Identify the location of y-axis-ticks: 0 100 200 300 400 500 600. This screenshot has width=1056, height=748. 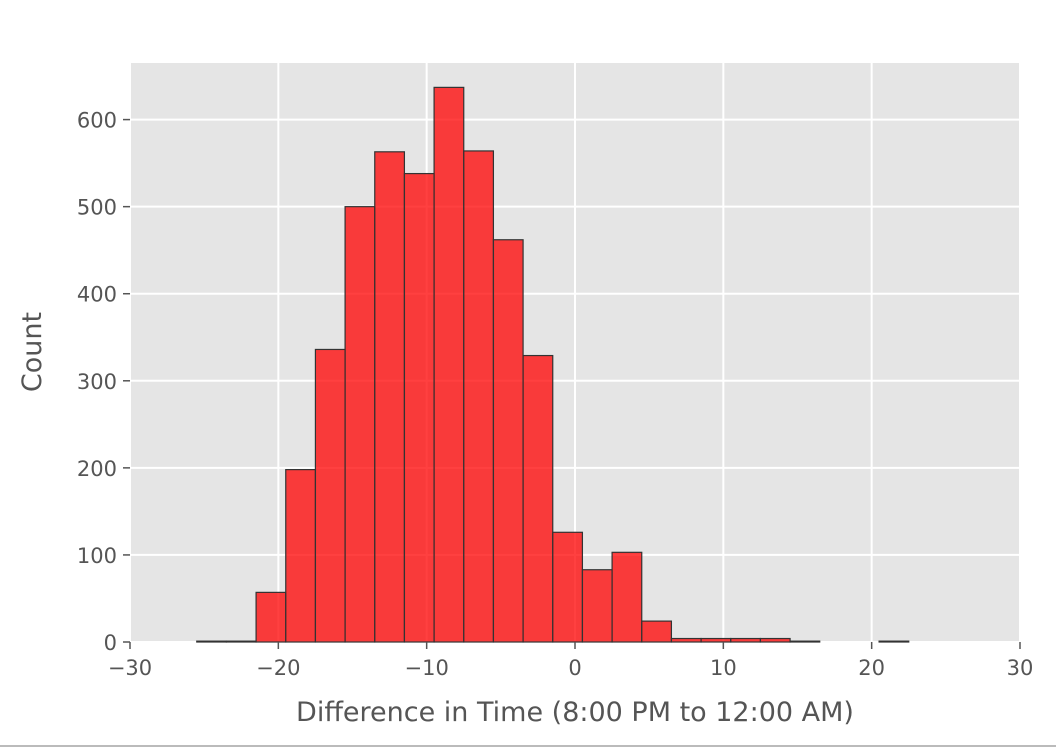
(103, 382).